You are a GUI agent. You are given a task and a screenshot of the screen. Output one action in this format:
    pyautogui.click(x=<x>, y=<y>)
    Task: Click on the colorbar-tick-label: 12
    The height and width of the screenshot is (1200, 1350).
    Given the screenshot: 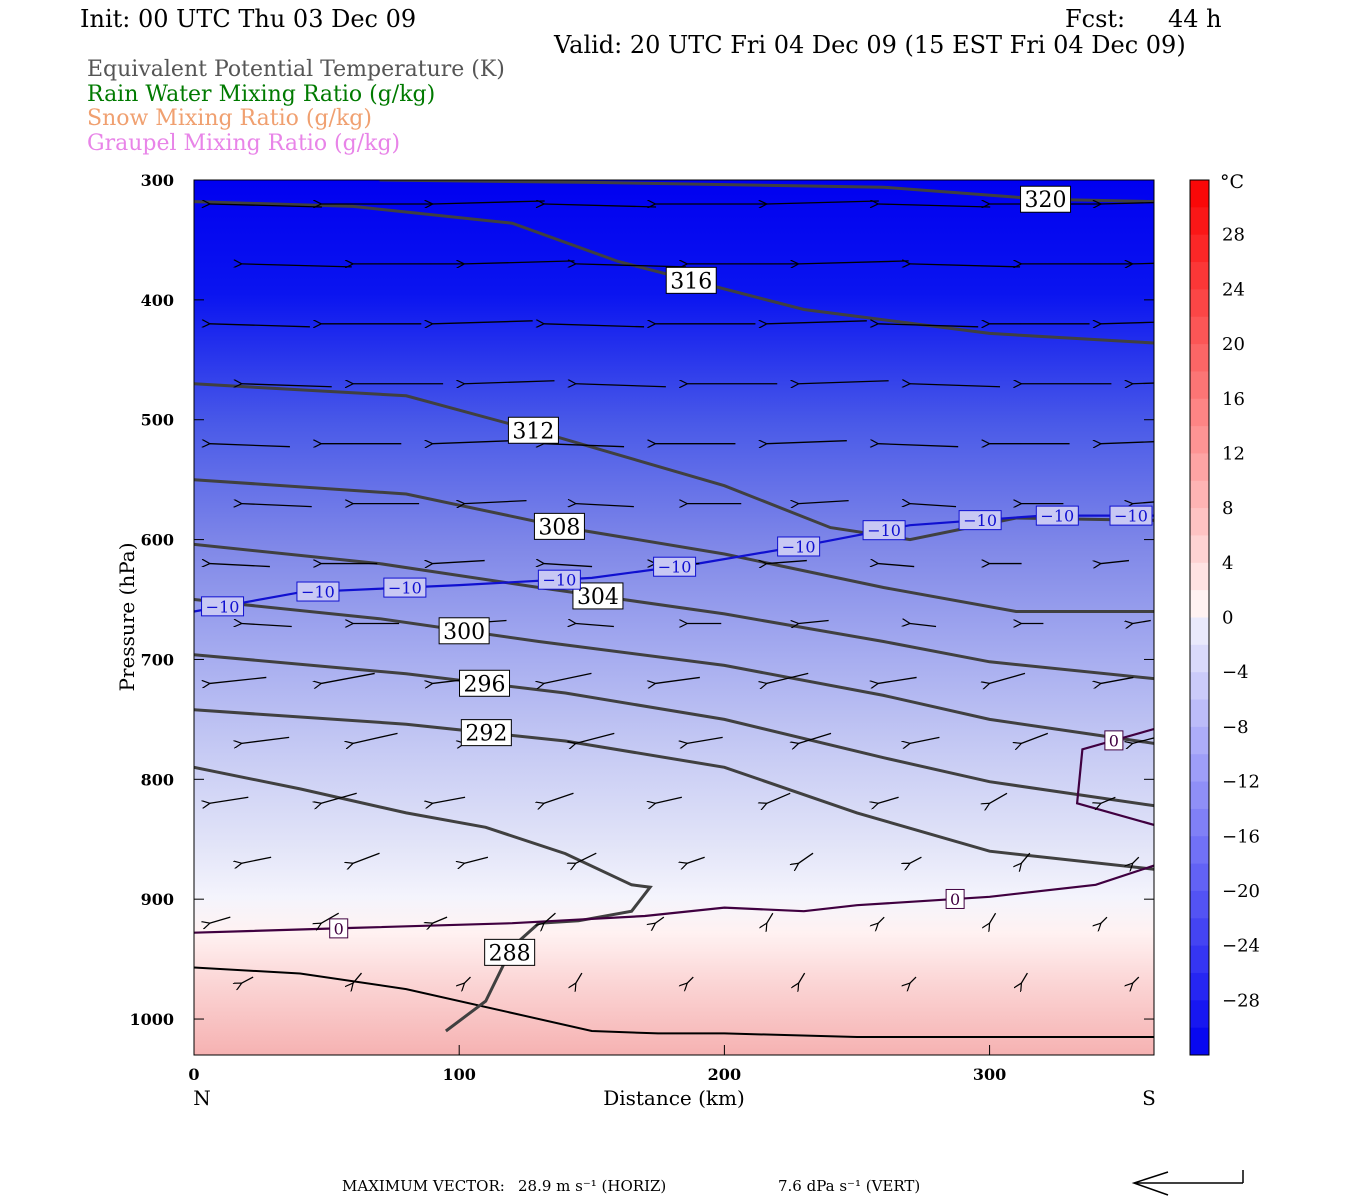 What is the action you would take?
    pyautogui.click(x=1233, y=453)
    